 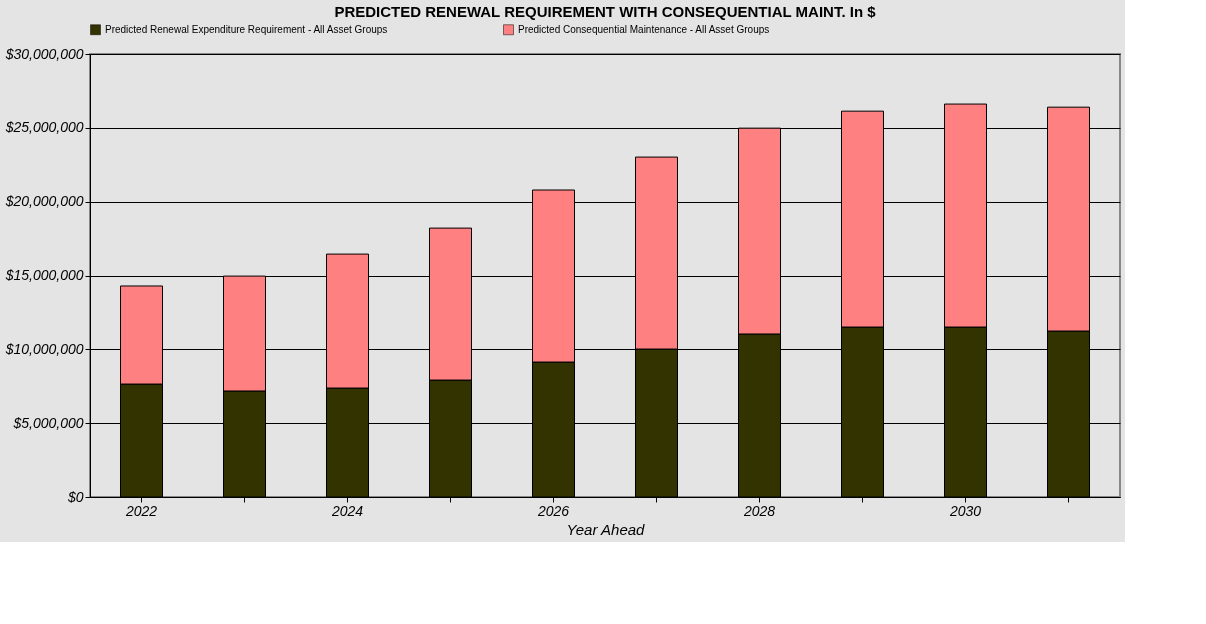 What do you see at coordinates (44, 275) in the screenshot?
I see `y-tick-label: $15,000,000` at bounding box center [44, 275].